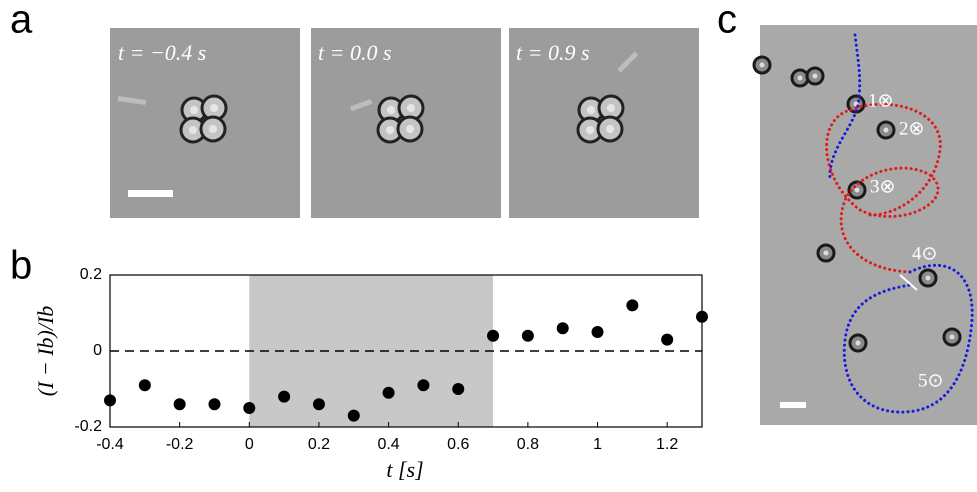  Describe the element at coordinates (528, 444) in the screenshot. I see `x-tick-label: 0.8` at that location.